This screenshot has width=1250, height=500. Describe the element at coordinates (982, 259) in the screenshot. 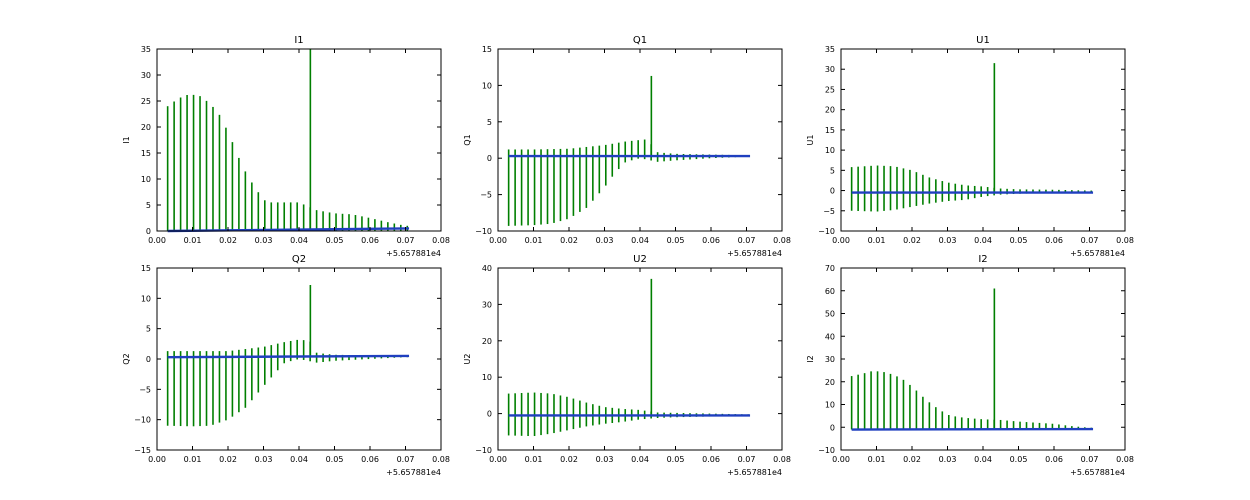

I see `subplot-title: I2` at that location.